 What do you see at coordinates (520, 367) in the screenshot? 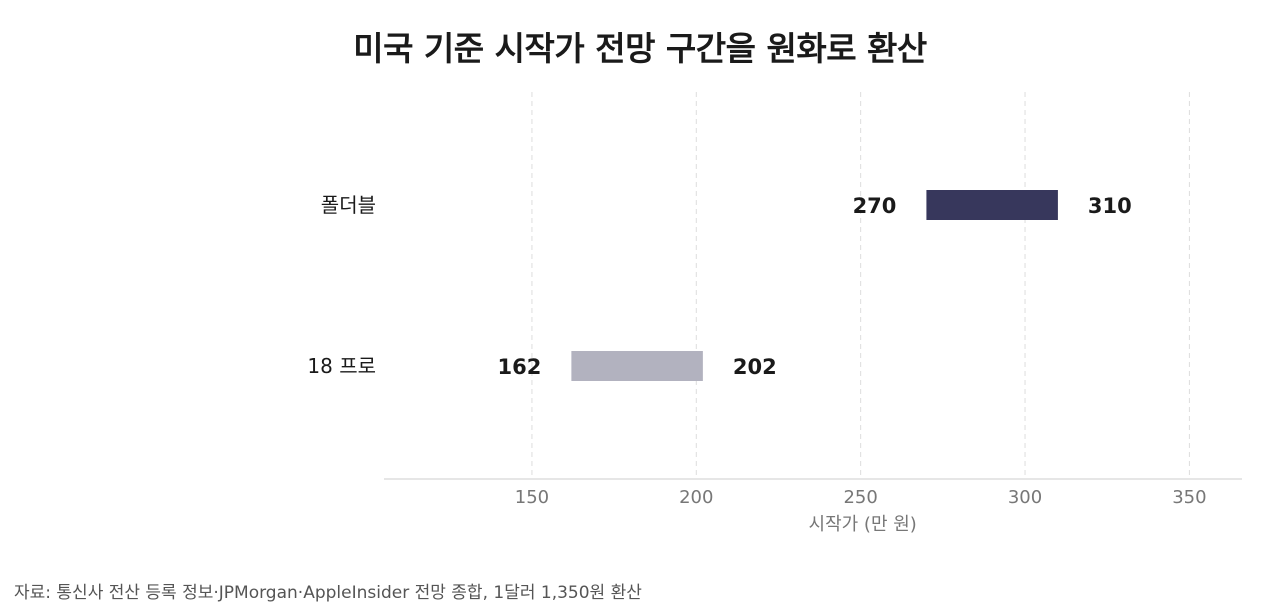
I see `range-low-label: 162` at bounding box center [520, 367].